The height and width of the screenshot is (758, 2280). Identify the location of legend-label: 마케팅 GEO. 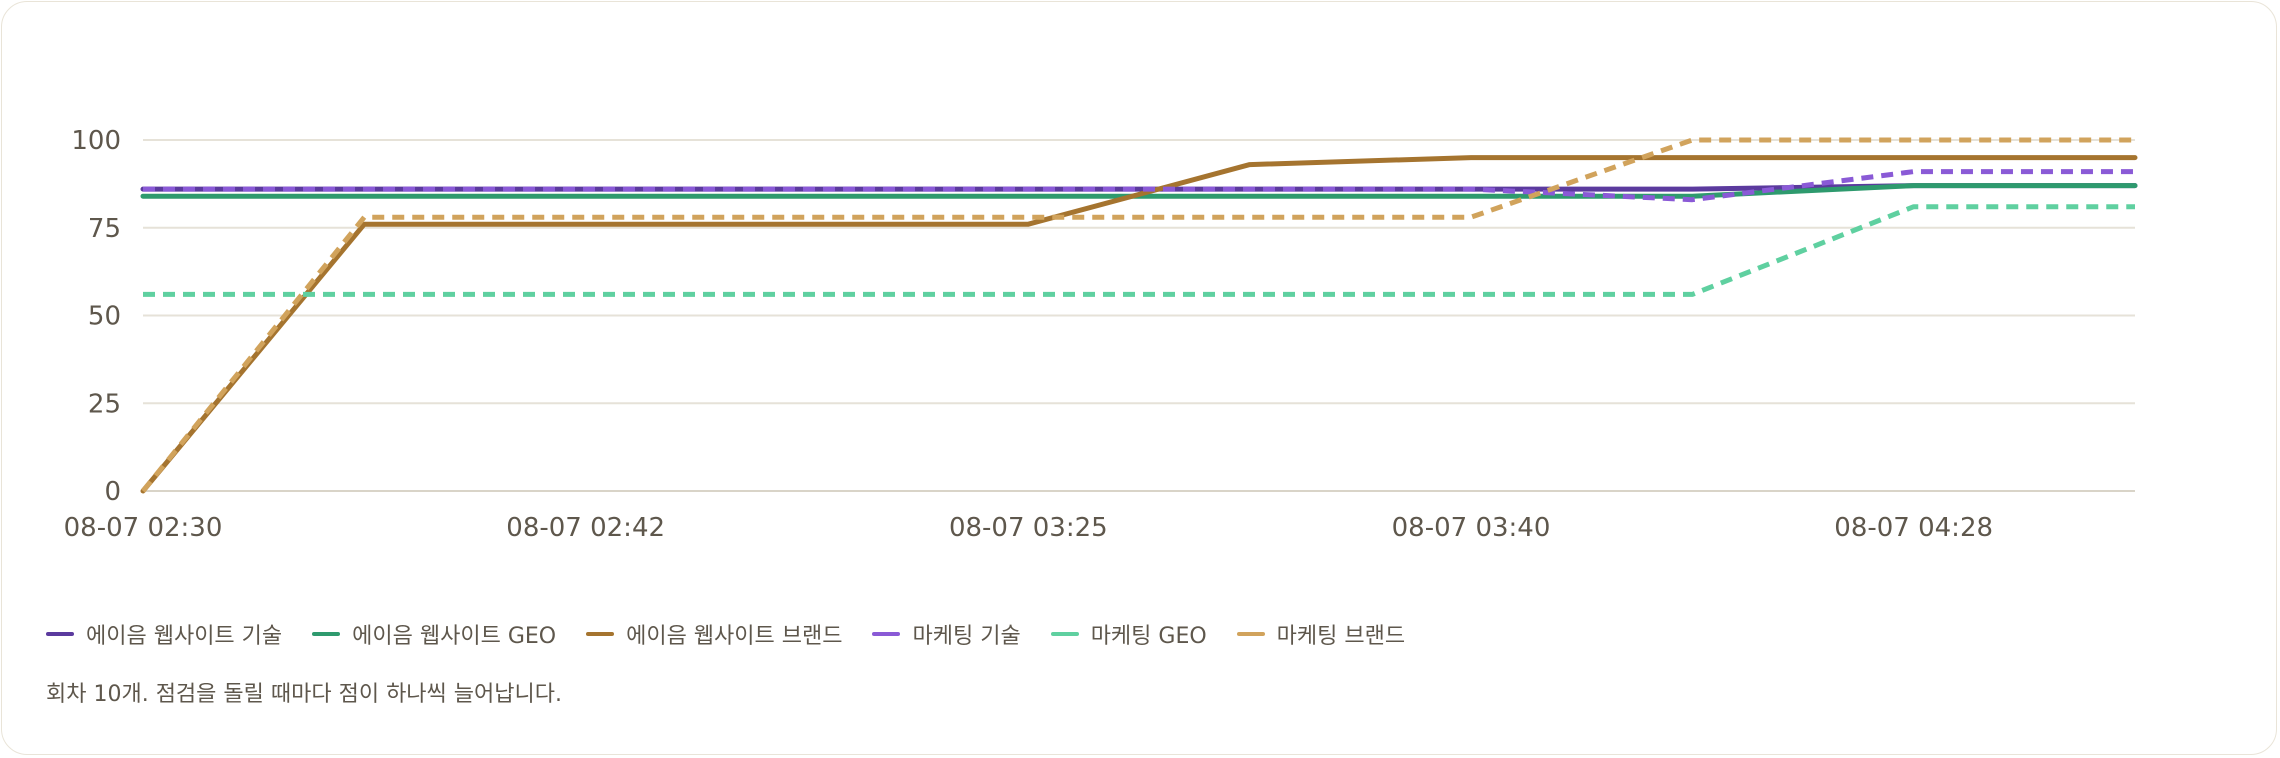
(1148, 636).